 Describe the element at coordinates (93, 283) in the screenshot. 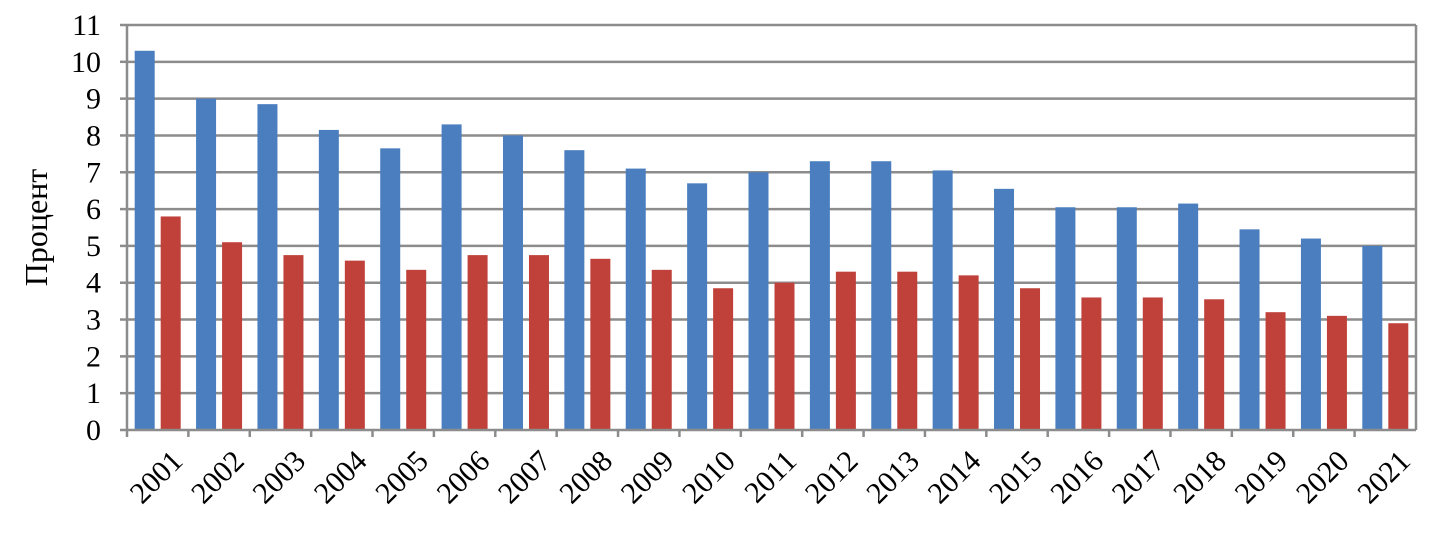

I see `y-tick-label: 4` at that location.